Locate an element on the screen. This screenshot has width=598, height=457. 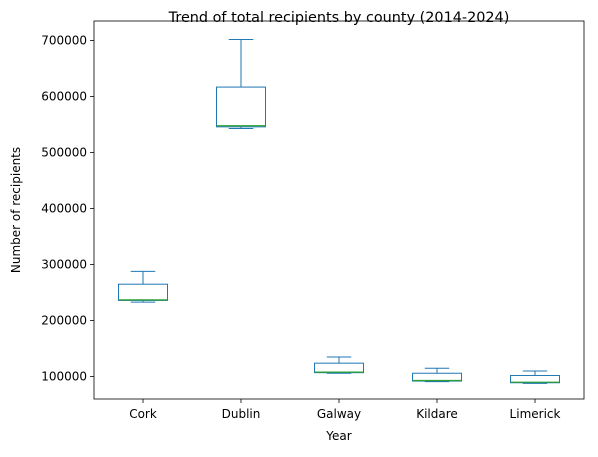
box-galway is located at coordinates (339, 365).